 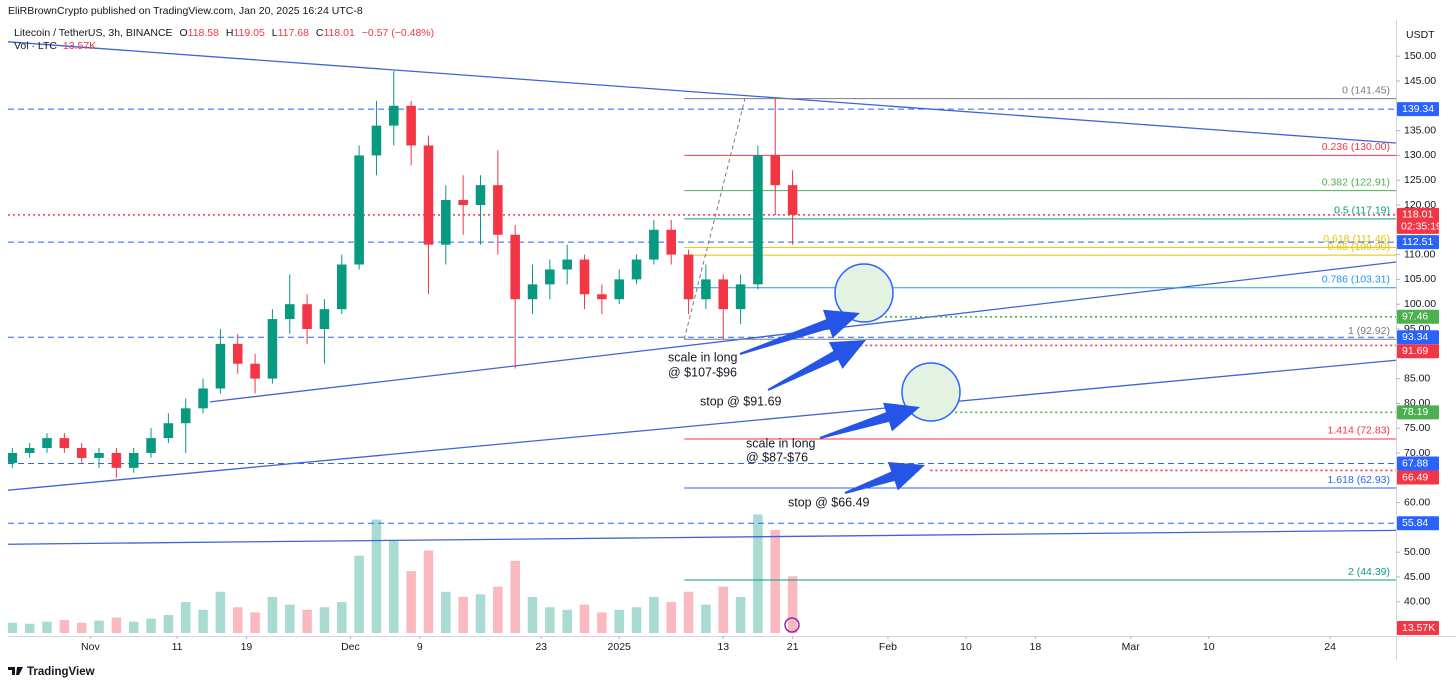 I want to click on fib-label: 0.786 (103.31), so click(x=1356, y=280).